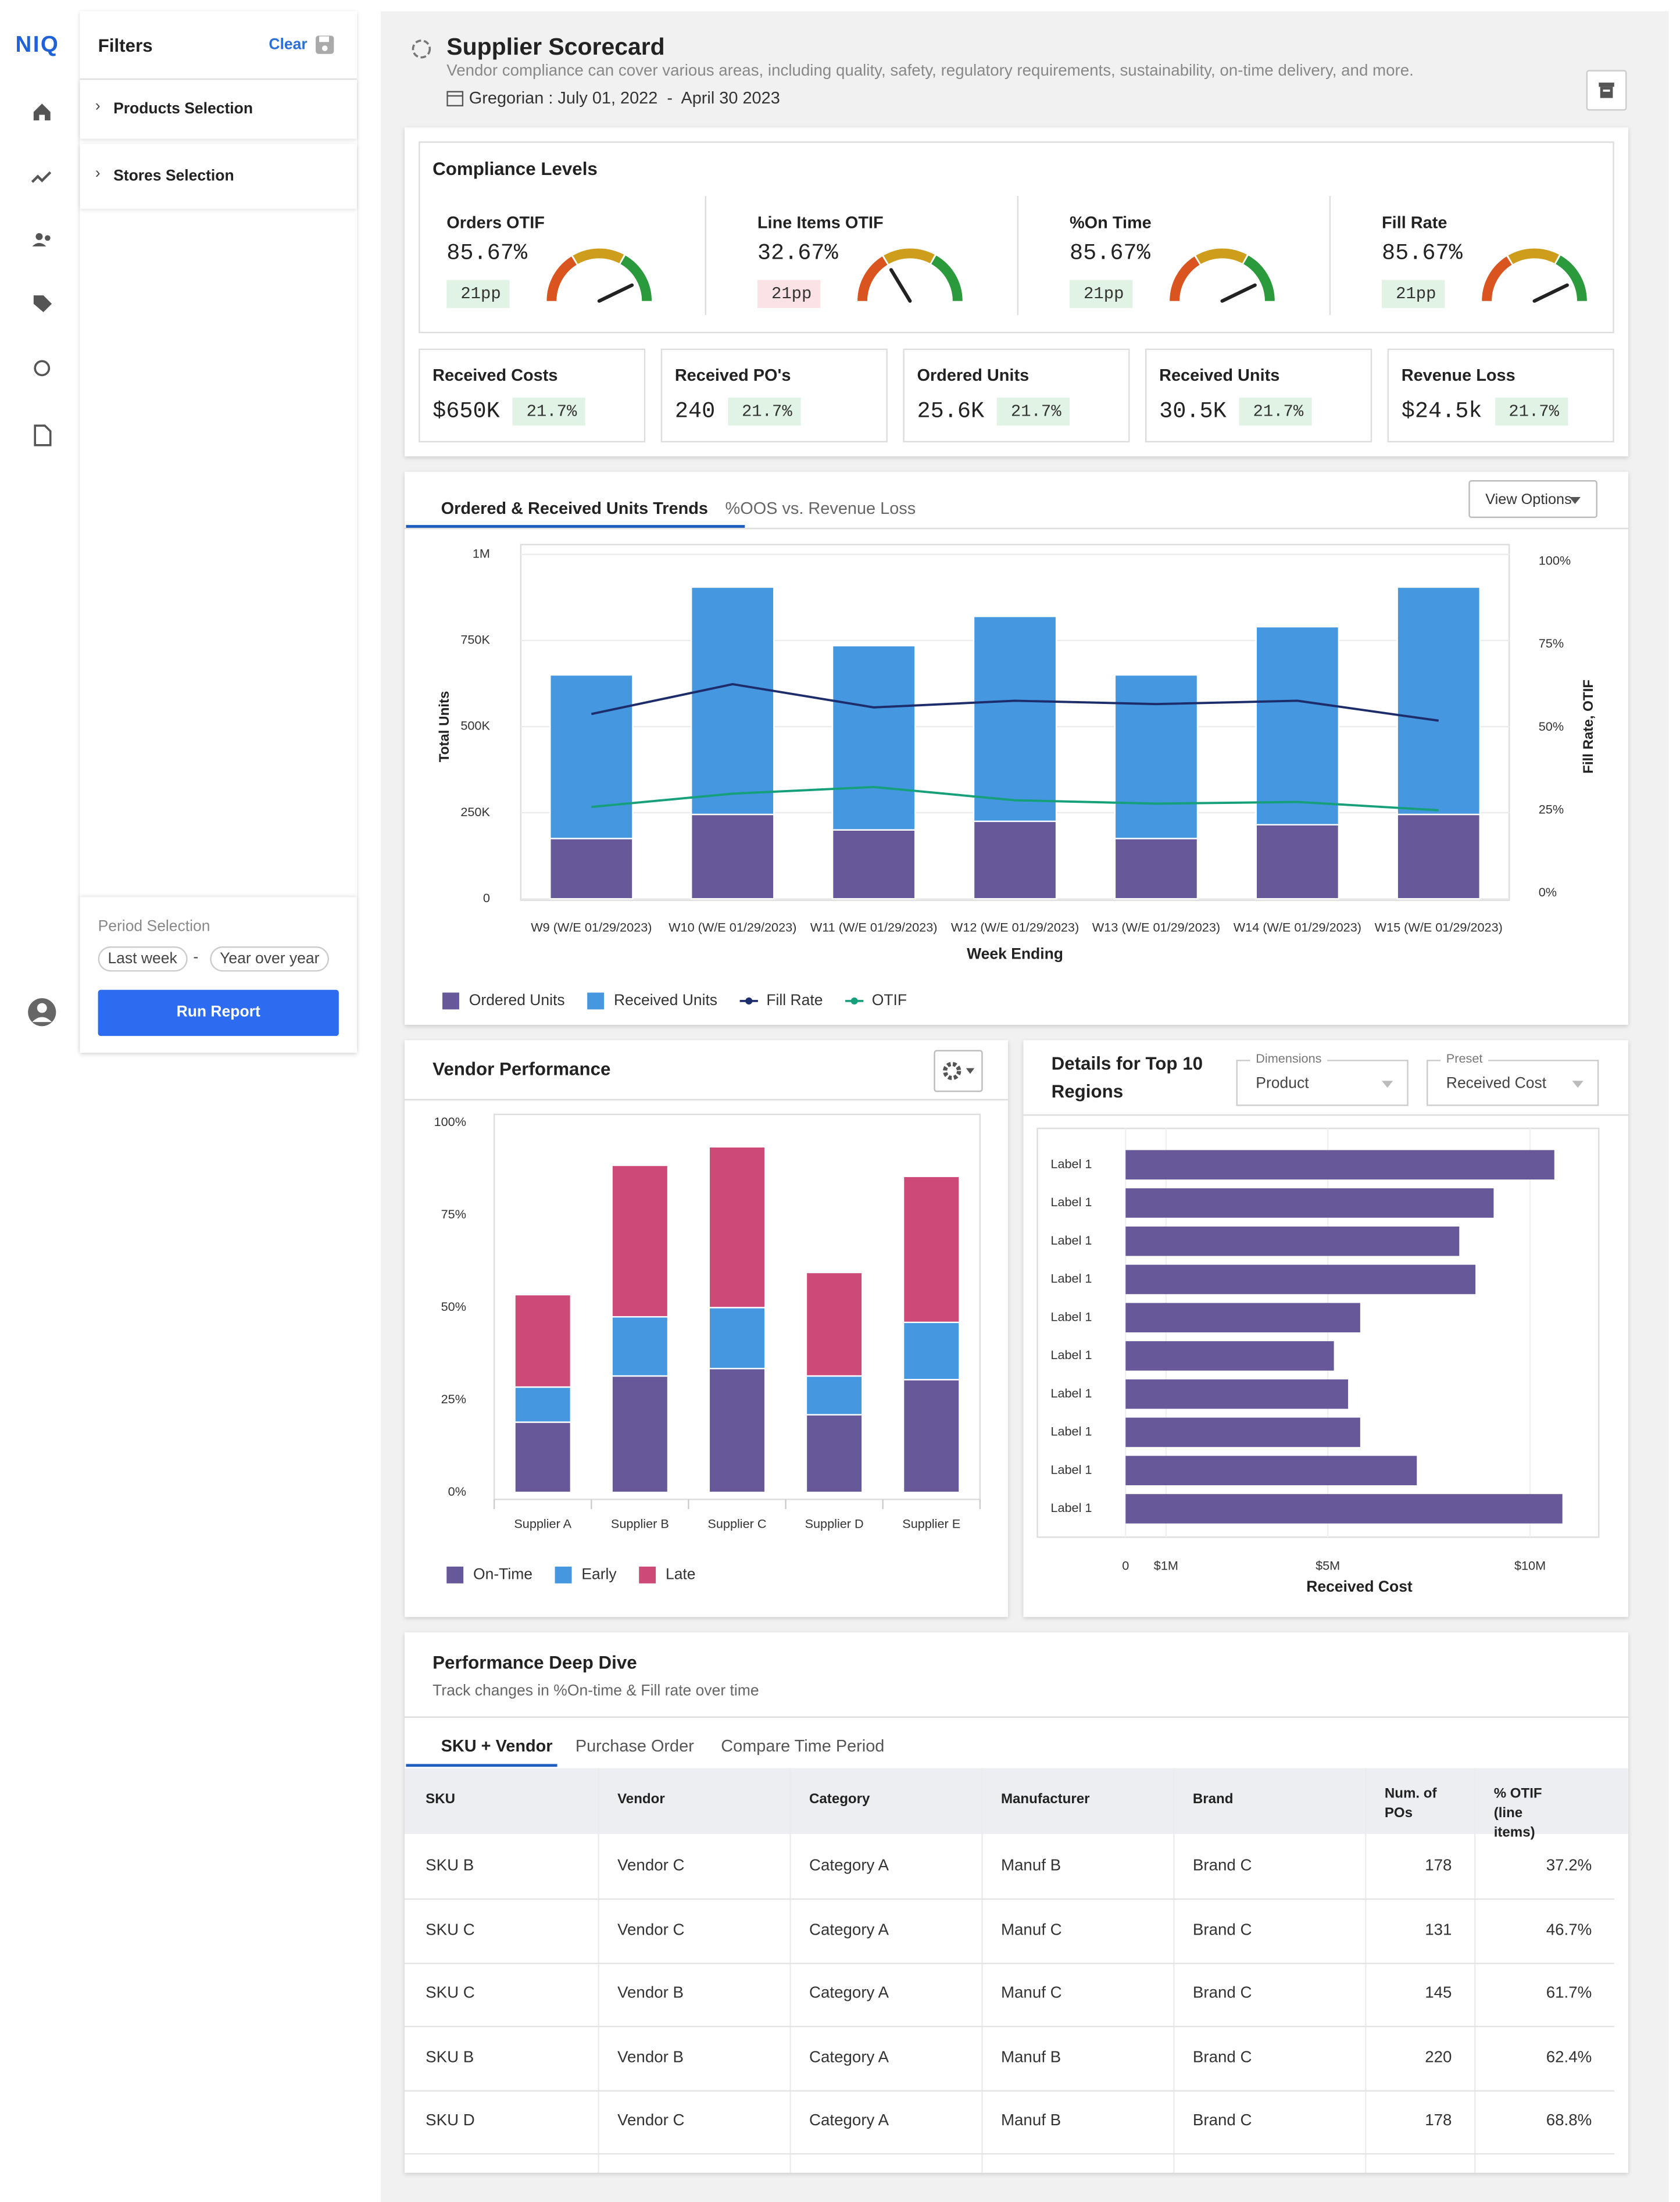  What do you see at coordinates (42, 177) in the screenshot?
I see `trends-icon` at bounding box center [42, 177].